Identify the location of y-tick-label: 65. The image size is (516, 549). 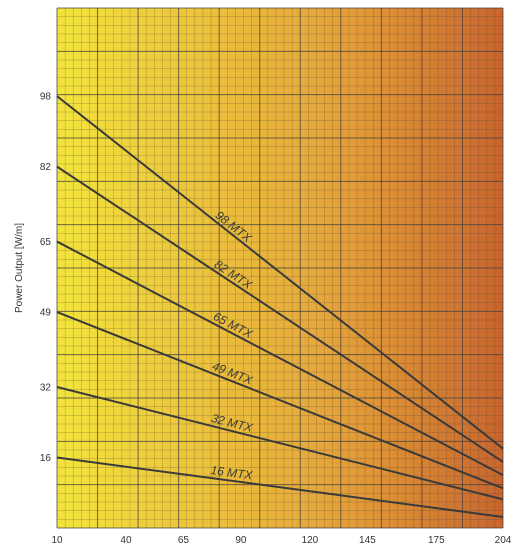
(46, 242).